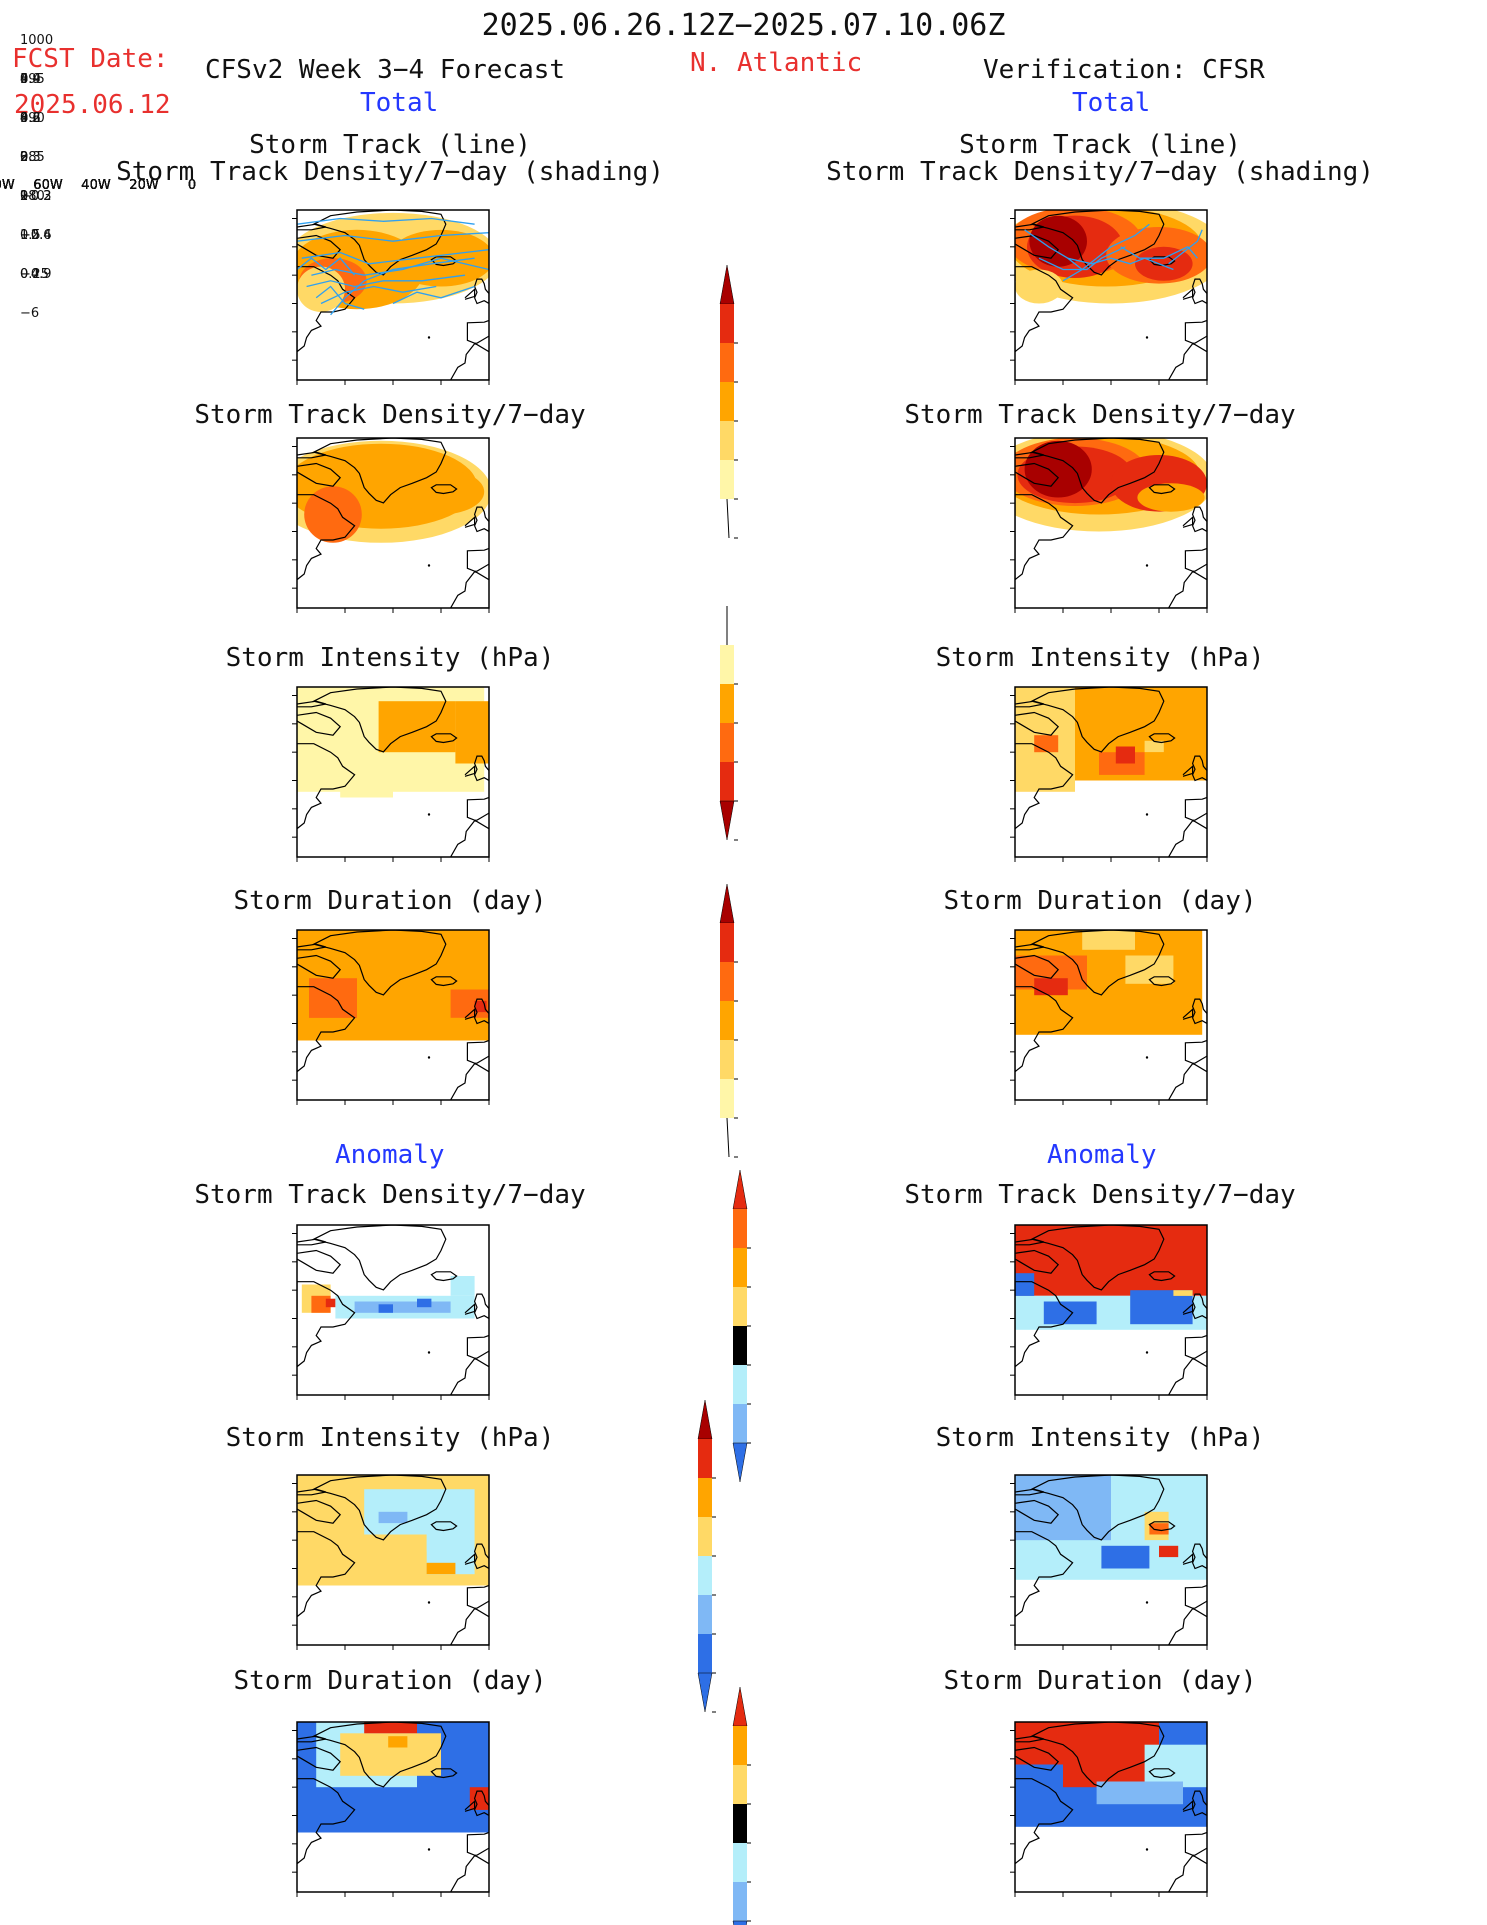 This screenshot has width=1487, height=1925. Describe the element at coordinates (36, 196) in the screenshot. I see `colorbar-label: −0.3` at that location.